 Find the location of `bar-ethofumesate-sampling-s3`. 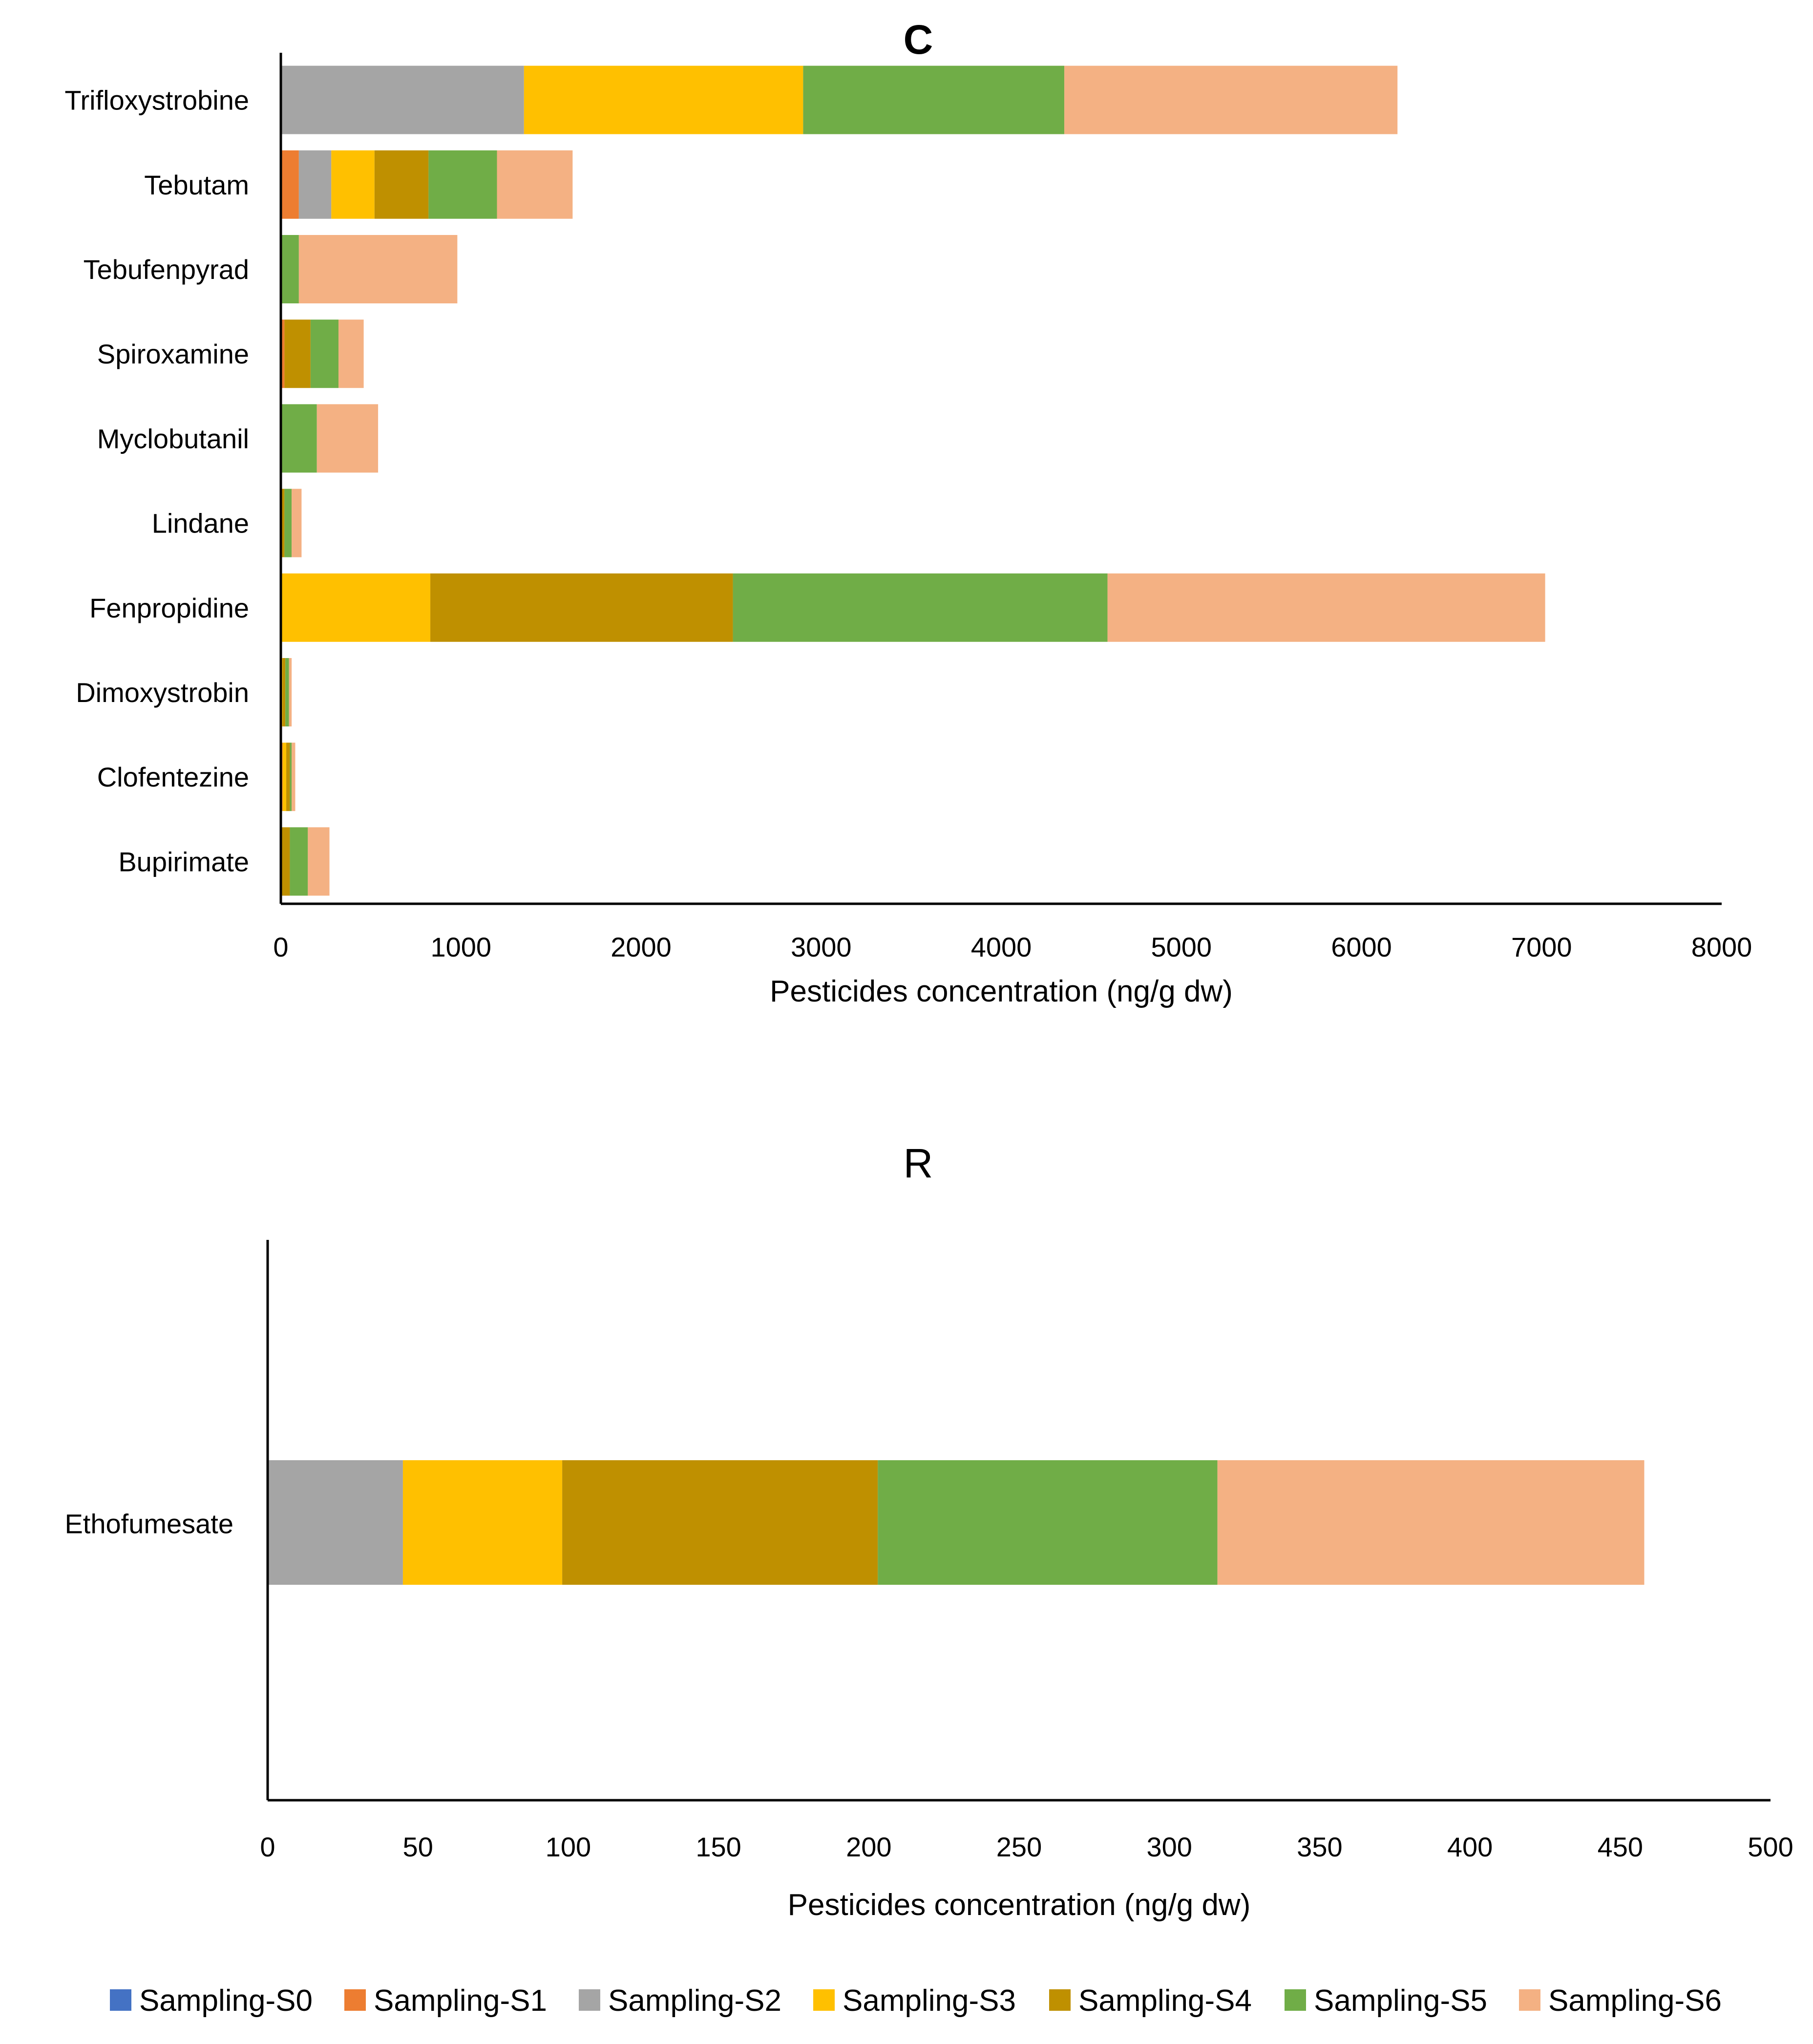

bar-ethofumesate-sampling-s3 is located at coordinates (482, 1522).